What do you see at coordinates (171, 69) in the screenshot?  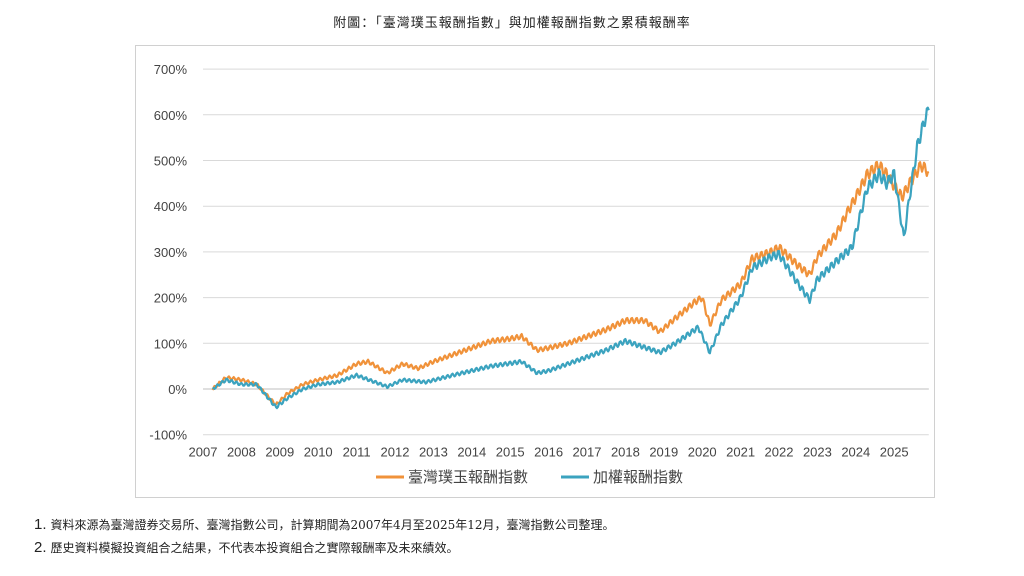 I see `y-tick-label: 700%` at bounding box center [171, 69].